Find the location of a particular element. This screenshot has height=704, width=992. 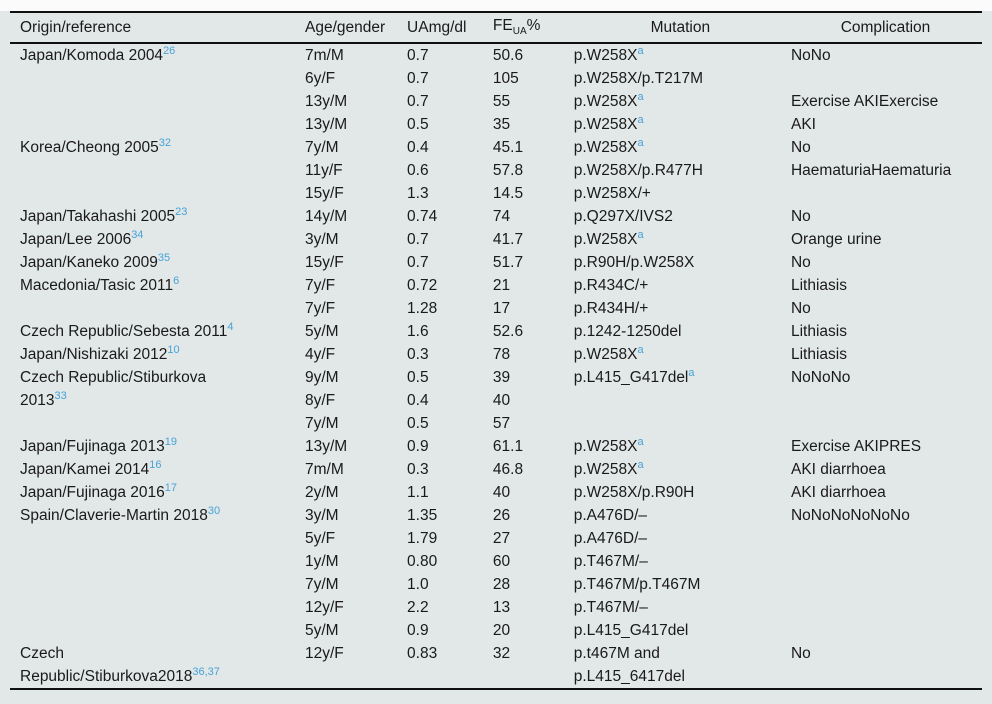

mutation-line: p.t467M and is located at coordinates (616, 653).